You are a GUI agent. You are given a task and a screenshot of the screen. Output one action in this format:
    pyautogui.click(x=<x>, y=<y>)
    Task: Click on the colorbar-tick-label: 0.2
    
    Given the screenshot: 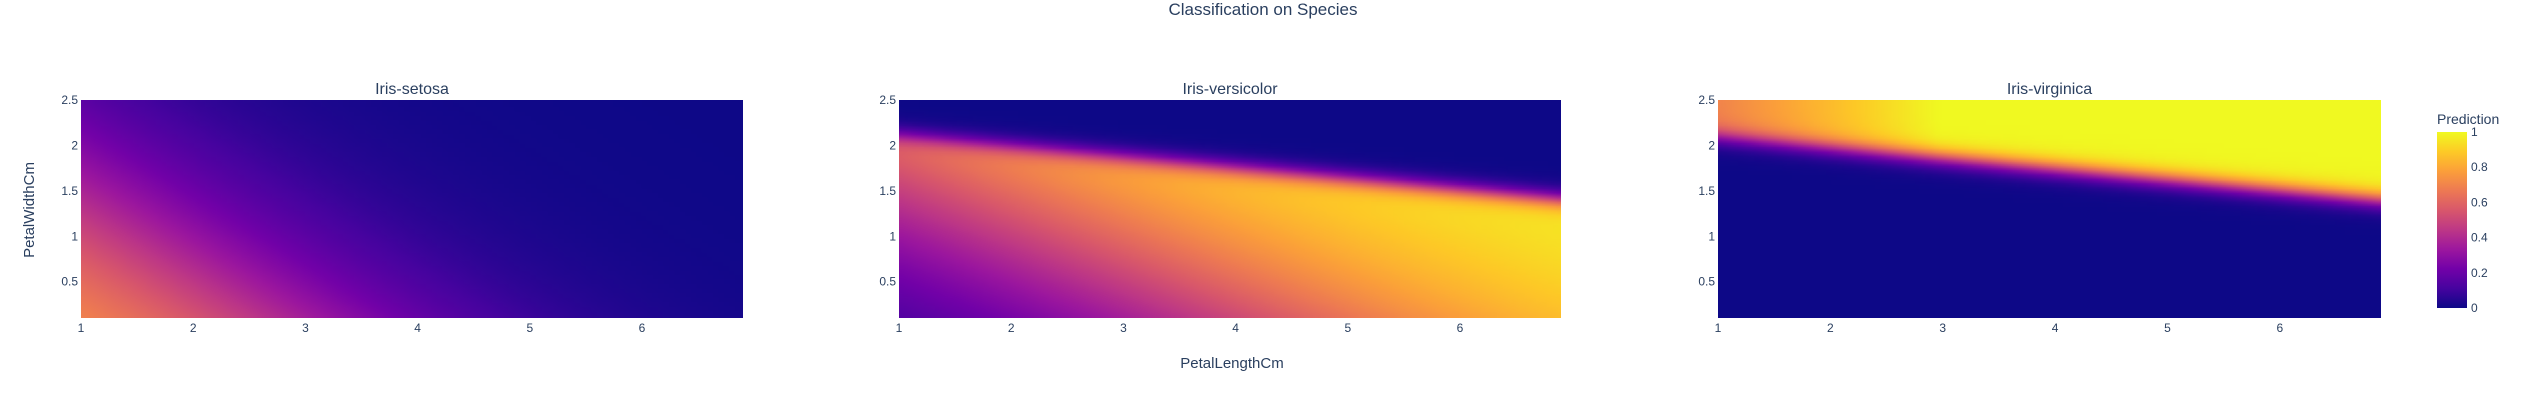 What is the action you would take?
    pyautogui.click(x=2479, y=273)
    